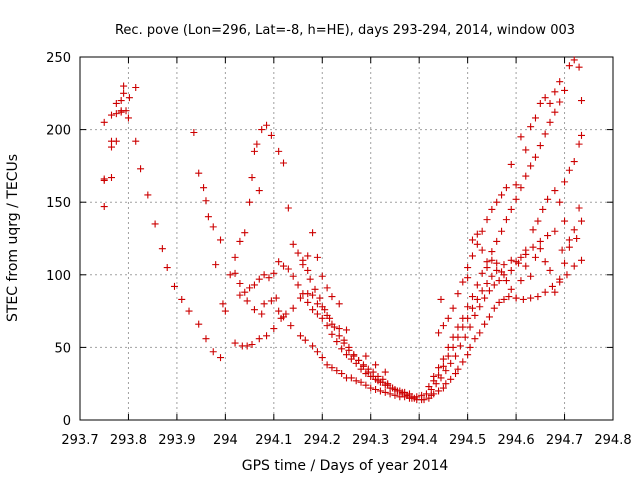 Image resolution: width=640 pixels, height=480 pixels. Describe the element at coordinates (176, 440) in the screenshot. I see `x-tick-label: 293.9` at that location.